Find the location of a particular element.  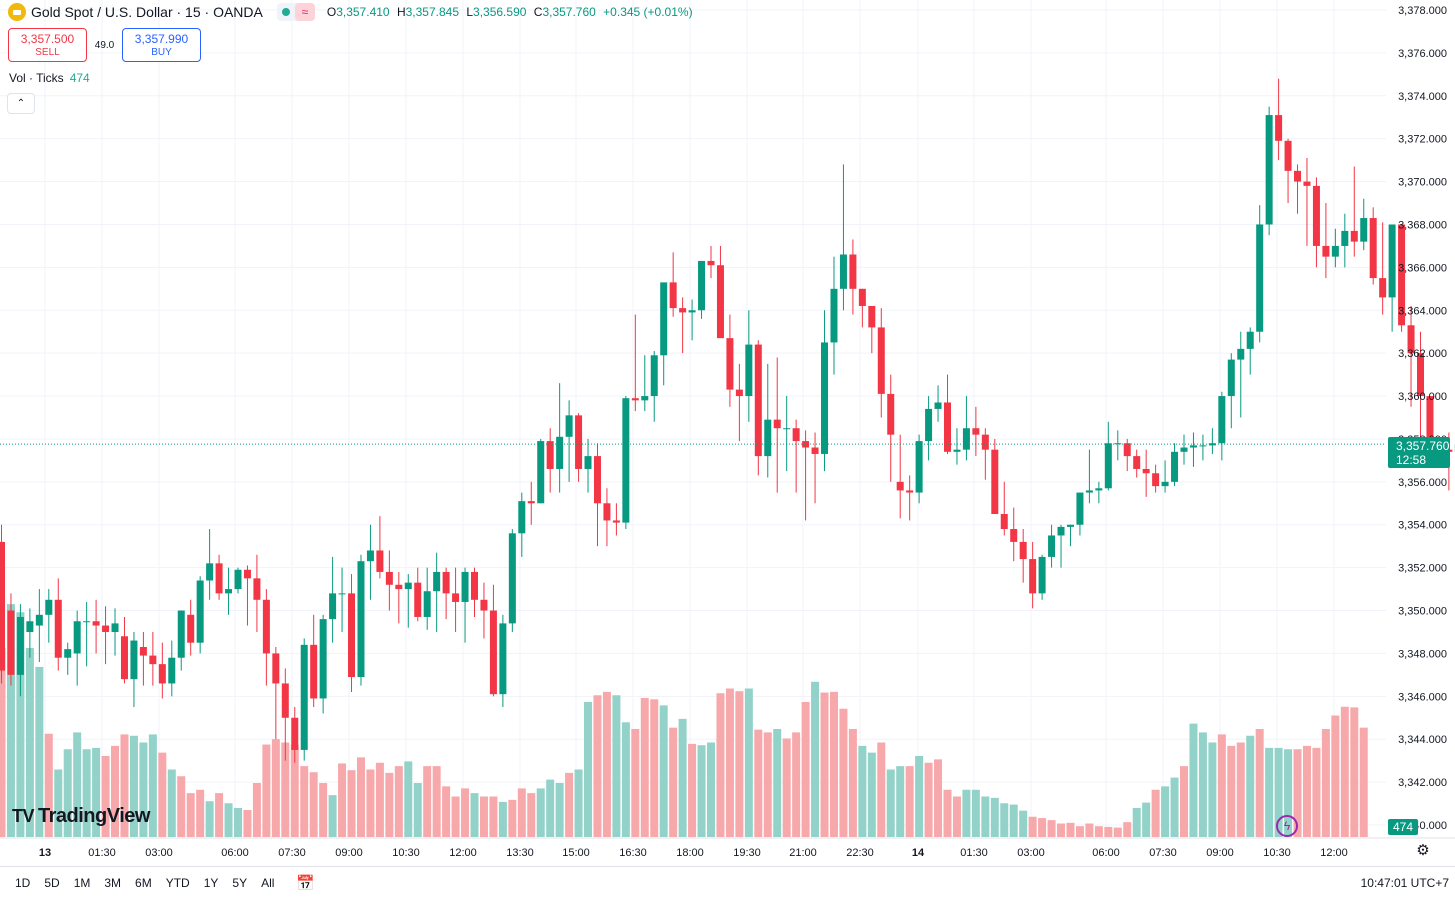

time-tick: 21:00 is located at coordinates (803, 853).